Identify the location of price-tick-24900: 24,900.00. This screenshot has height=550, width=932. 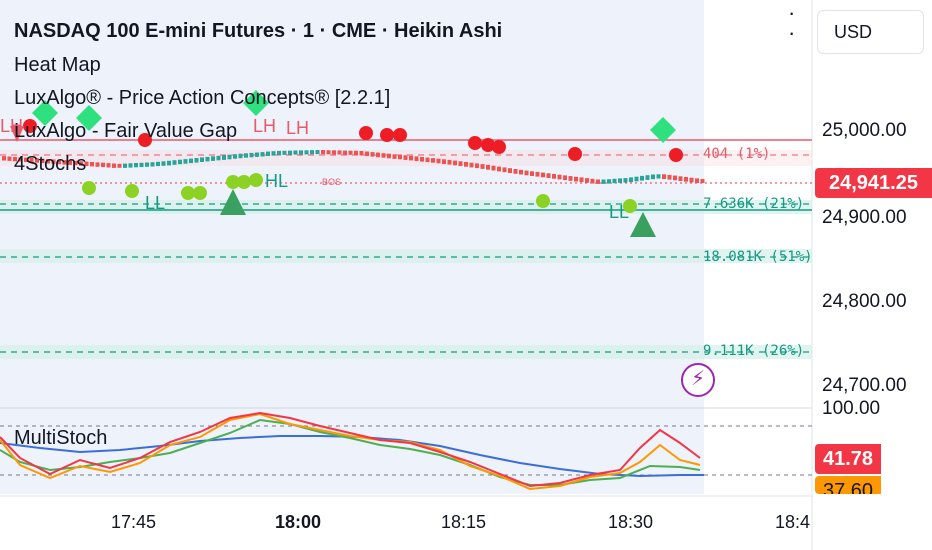
(864, 217).